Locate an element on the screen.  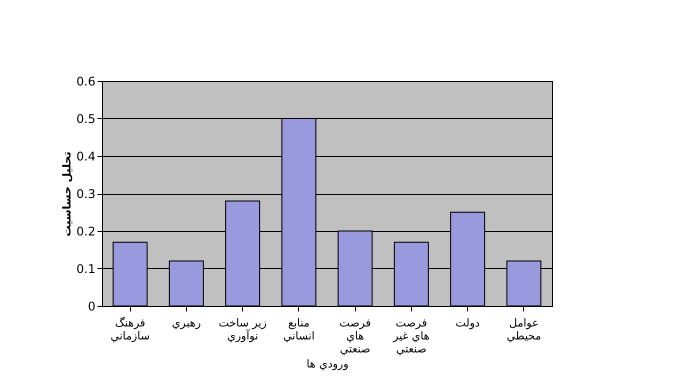
x-tick-label: زير ساخت نوآوري is located at coordinates (242, 329).